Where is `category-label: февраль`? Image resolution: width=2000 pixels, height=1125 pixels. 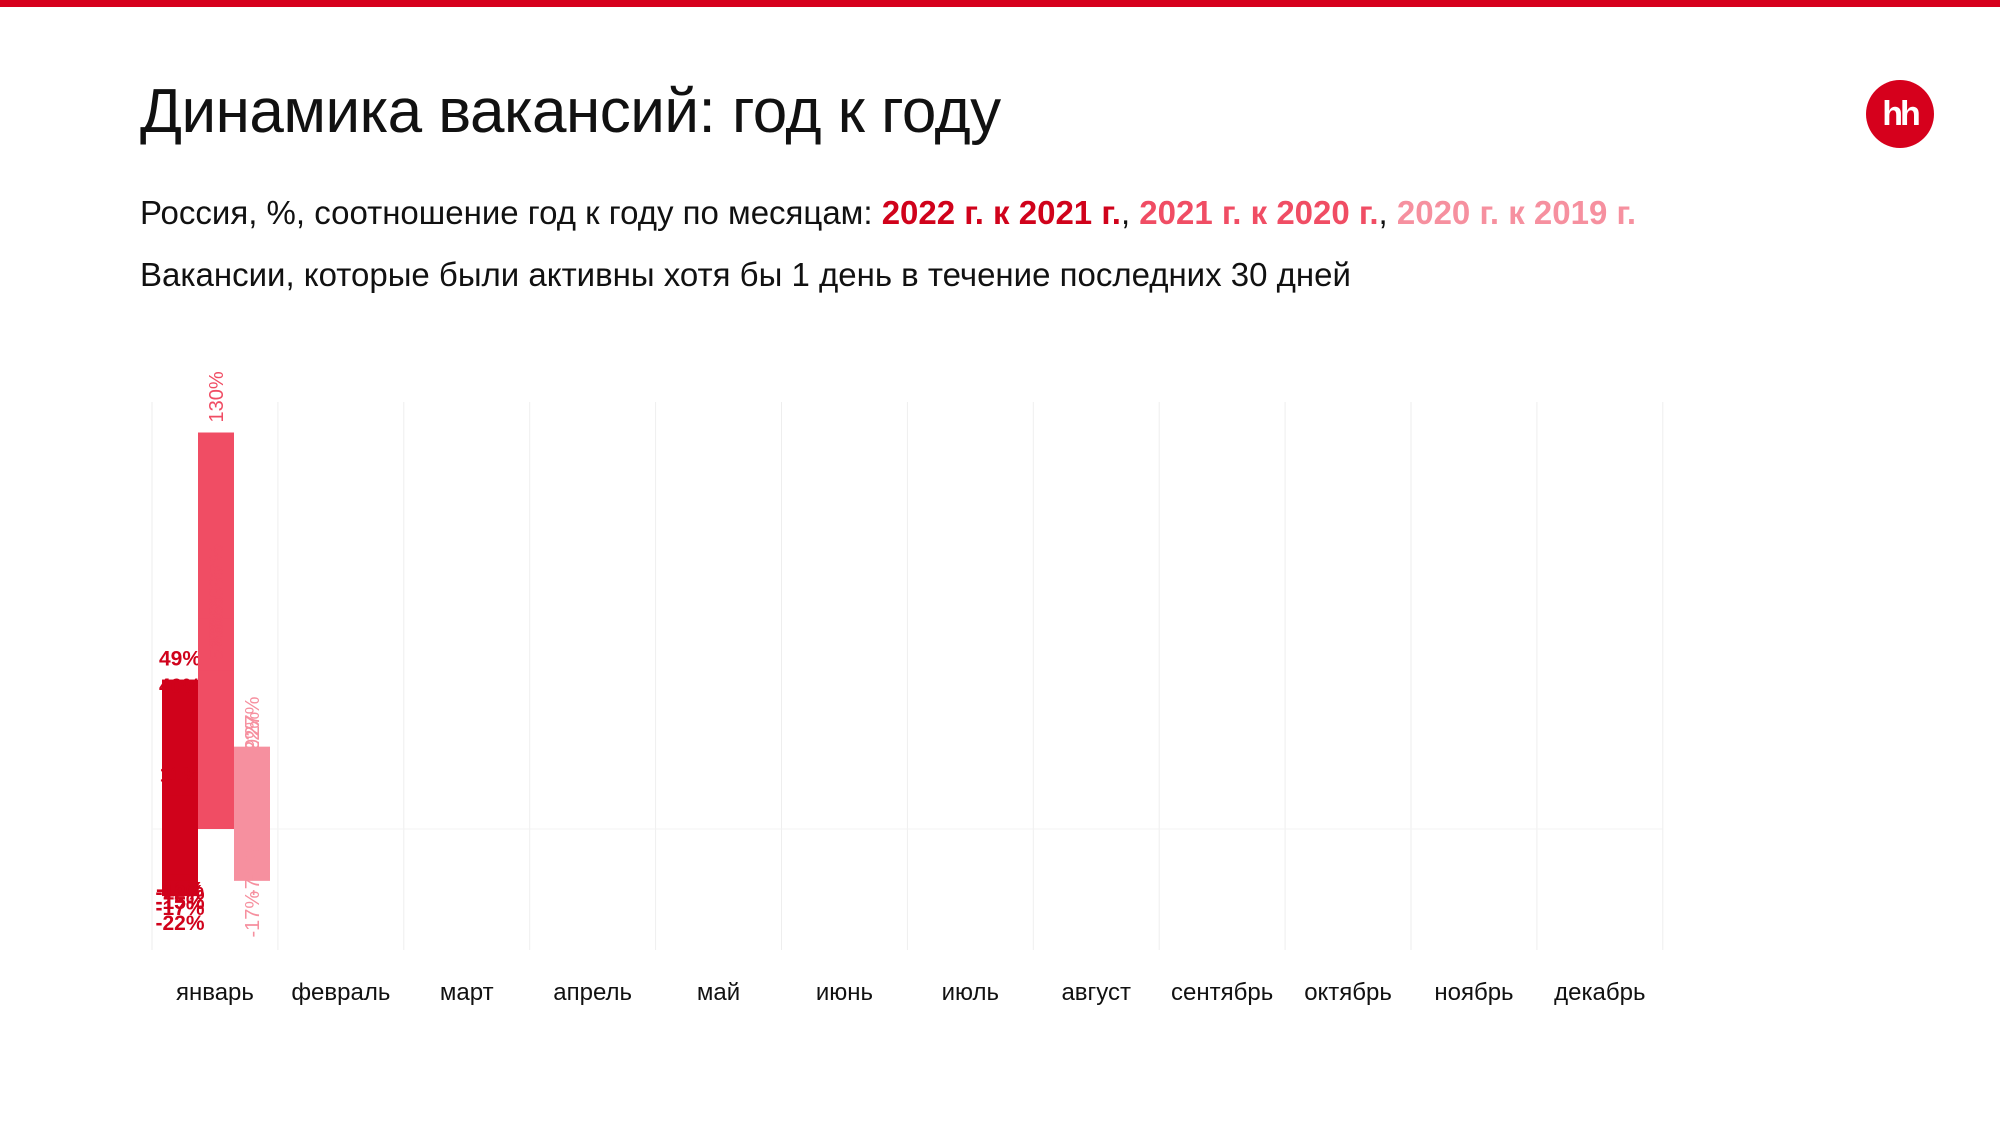
category-label: февраль is located at coordinates (340, 992).